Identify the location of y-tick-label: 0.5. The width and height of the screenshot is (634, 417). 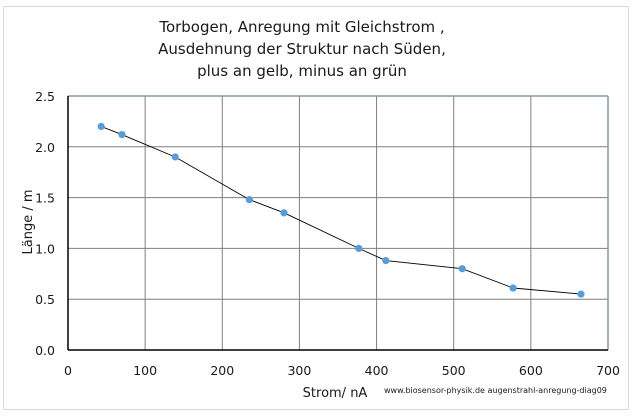
(45, 299).